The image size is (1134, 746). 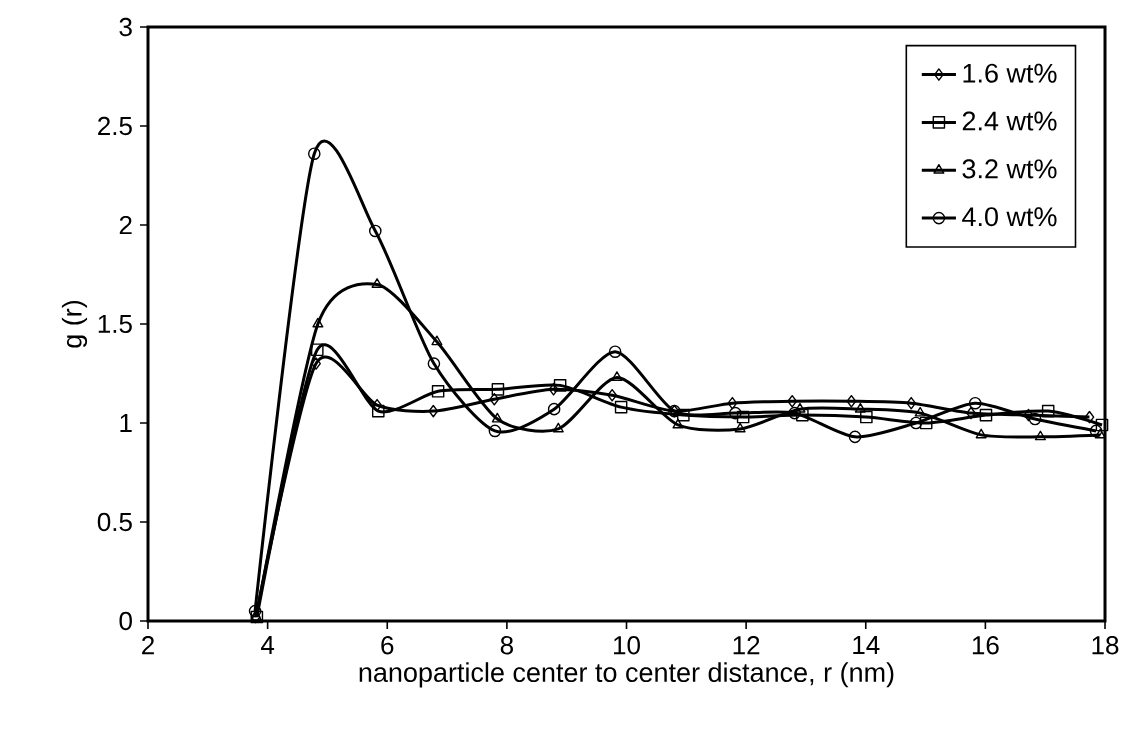 I want to click on y-tick-label: 3, so click(x=125, y=27).